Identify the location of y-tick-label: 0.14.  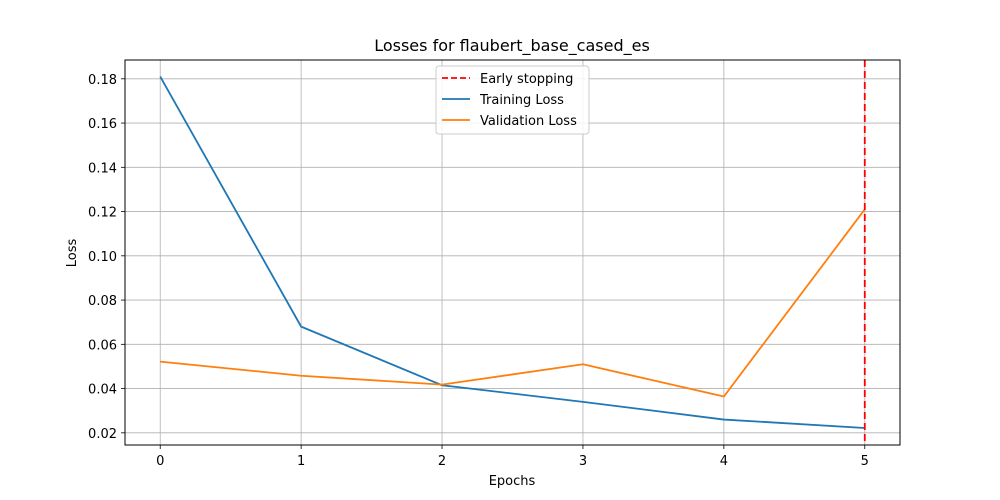
(102, 168).